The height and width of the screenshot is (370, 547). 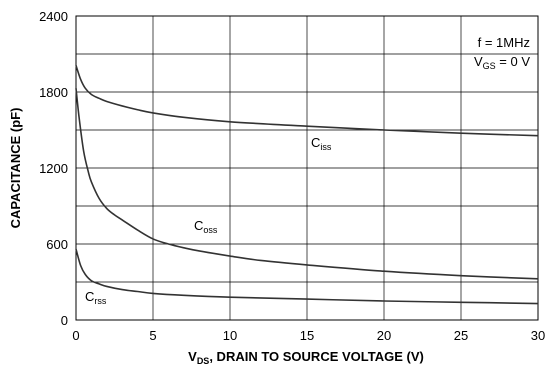 I want to click on x-tick-label: 25, so click(x=461, y=335).